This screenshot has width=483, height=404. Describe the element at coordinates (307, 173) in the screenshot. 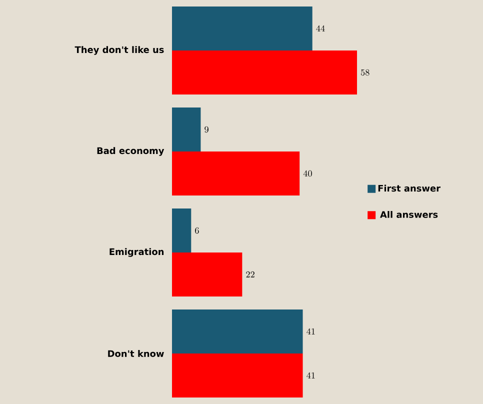

I see `data-label: 40` at that location.